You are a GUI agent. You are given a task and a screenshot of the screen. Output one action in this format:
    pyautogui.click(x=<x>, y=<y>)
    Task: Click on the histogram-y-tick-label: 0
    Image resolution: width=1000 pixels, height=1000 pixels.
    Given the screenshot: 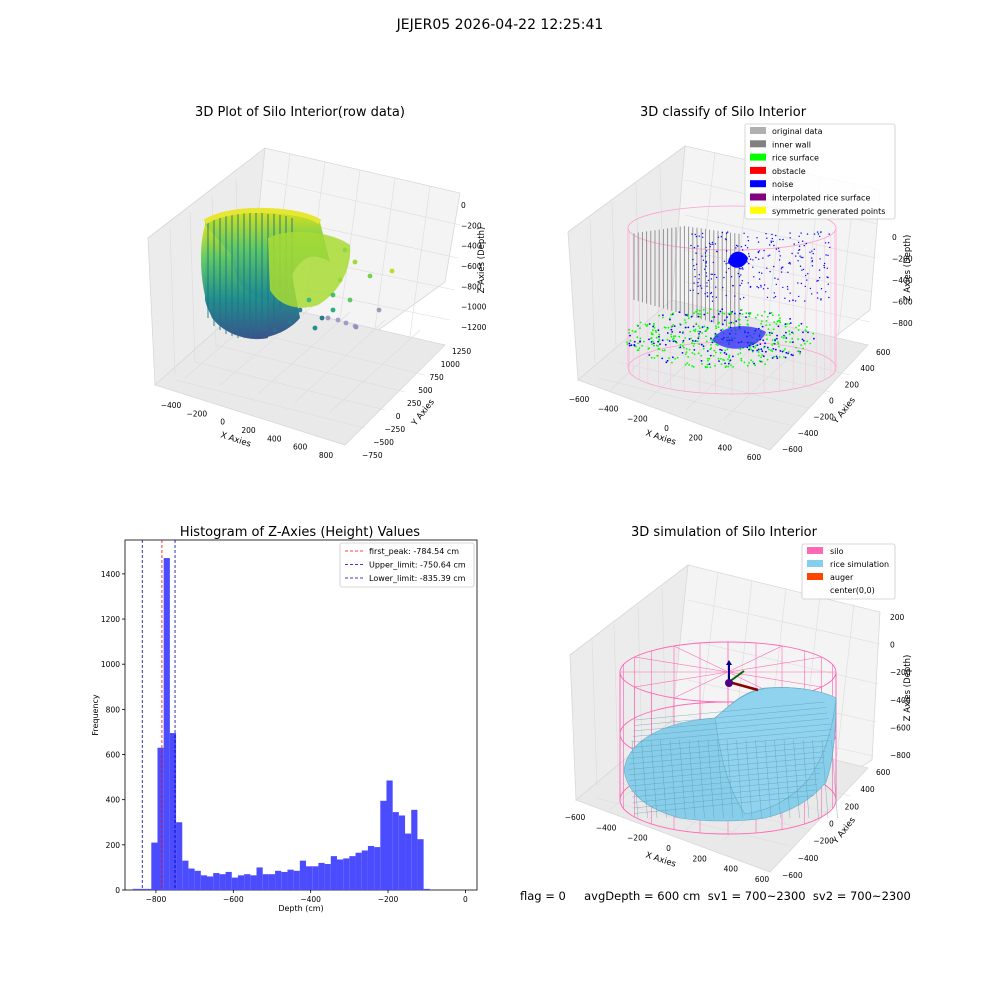 What is the action you would take?
    pyautogui.click(x=117, y=890)
    